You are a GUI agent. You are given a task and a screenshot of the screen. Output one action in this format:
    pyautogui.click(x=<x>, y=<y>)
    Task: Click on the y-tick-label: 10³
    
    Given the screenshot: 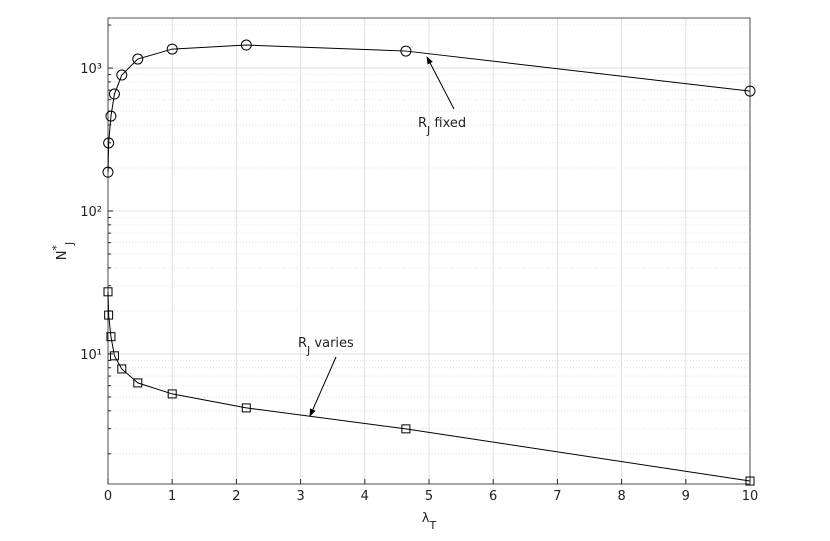 What is the action you would take?
    pyautogui.click(x=91, y=69)
    